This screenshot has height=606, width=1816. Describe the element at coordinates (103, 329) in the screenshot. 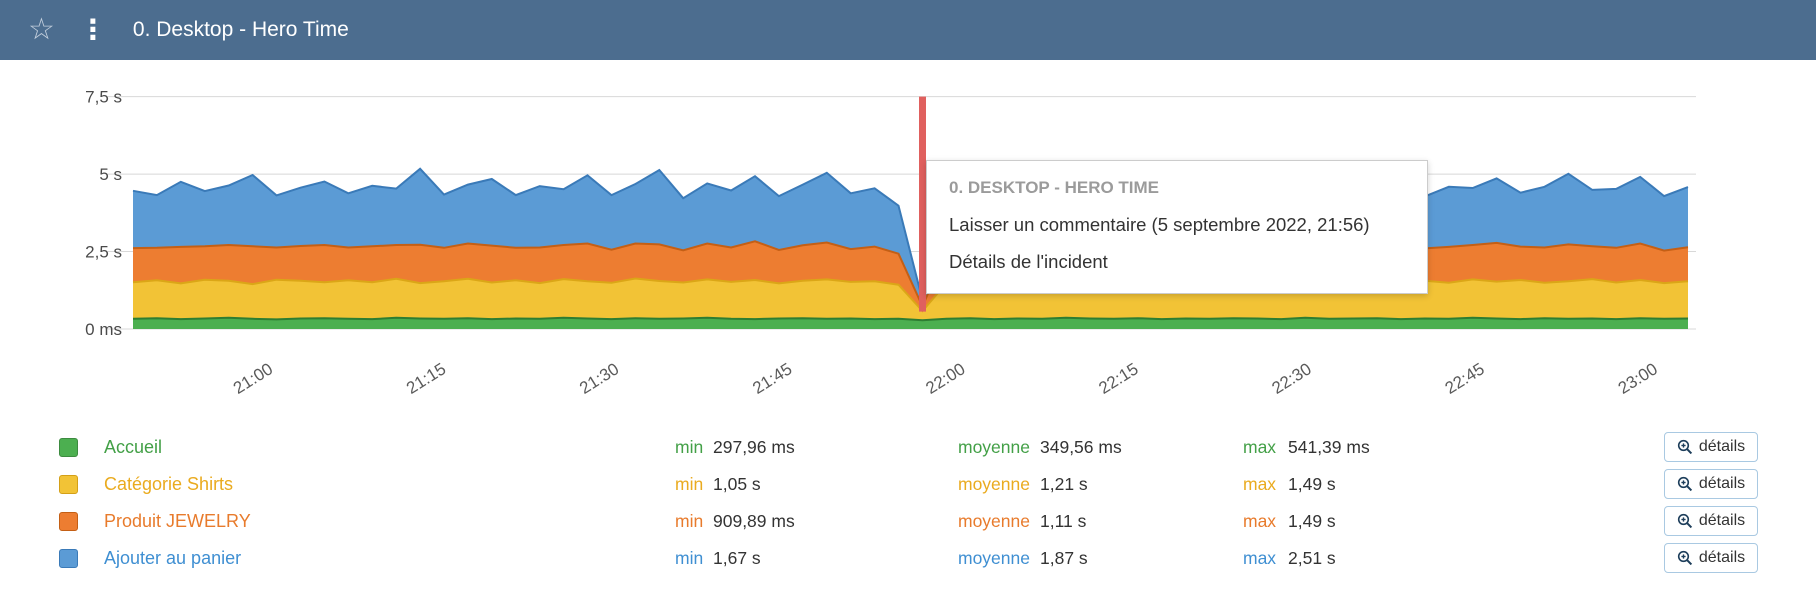

I see `y-axis-label: 0 ms` at that location.